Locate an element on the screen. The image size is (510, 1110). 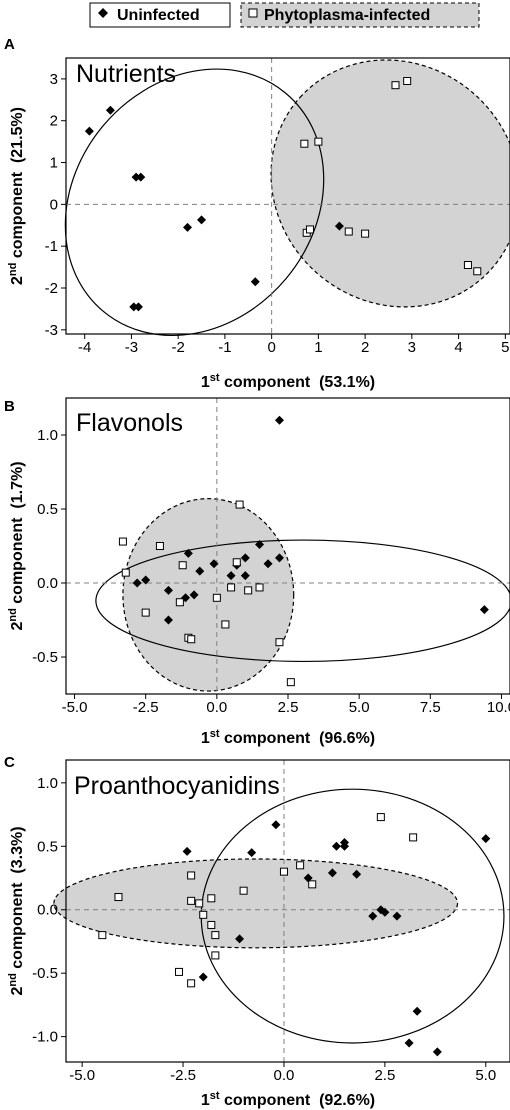
x-tick-label: 10.0 is located at coordinates (498, 707).